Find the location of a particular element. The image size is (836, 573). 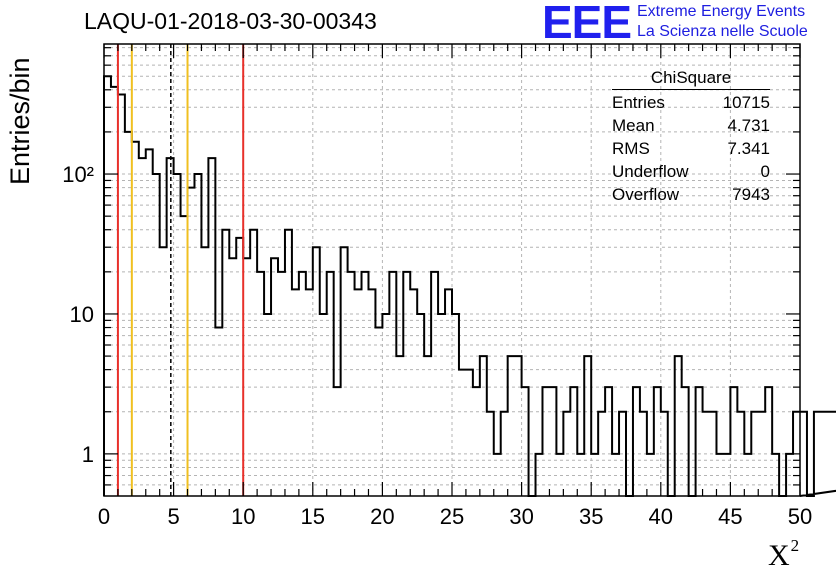

stats-label: Underflow is located at coordinates (650, 171).